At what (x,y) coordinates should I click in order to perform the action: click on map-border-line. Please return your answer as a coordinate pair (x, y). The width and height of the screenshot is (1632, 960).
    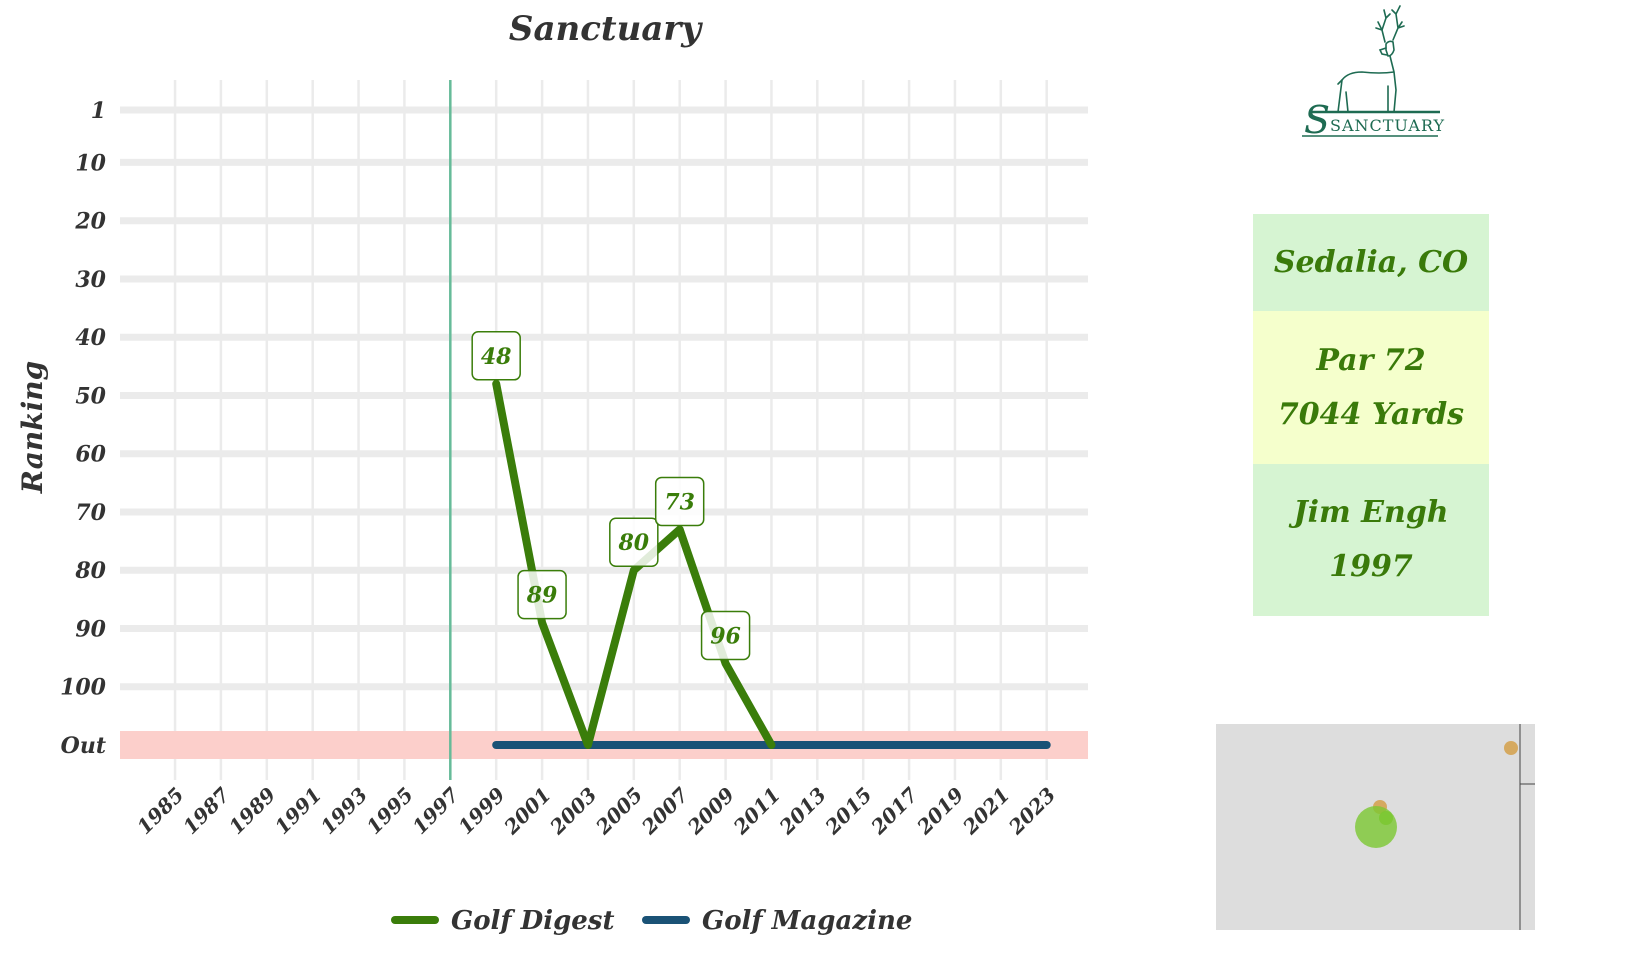
    Looking at the image, I should click on (1527, 827).